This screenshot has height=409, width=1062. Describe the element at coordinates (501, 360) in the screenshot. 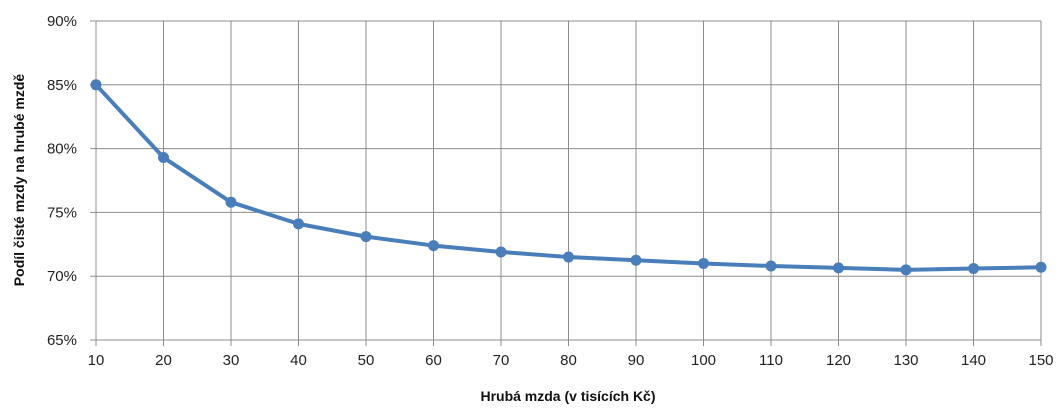

I see `x-tick-label: 70` at that location.